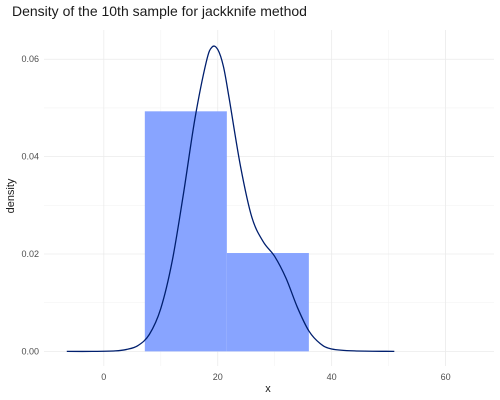 Image resolution: width=500 pixels, height=400 pixels. I want to click on x-axis-label: x, so click(268, 389).